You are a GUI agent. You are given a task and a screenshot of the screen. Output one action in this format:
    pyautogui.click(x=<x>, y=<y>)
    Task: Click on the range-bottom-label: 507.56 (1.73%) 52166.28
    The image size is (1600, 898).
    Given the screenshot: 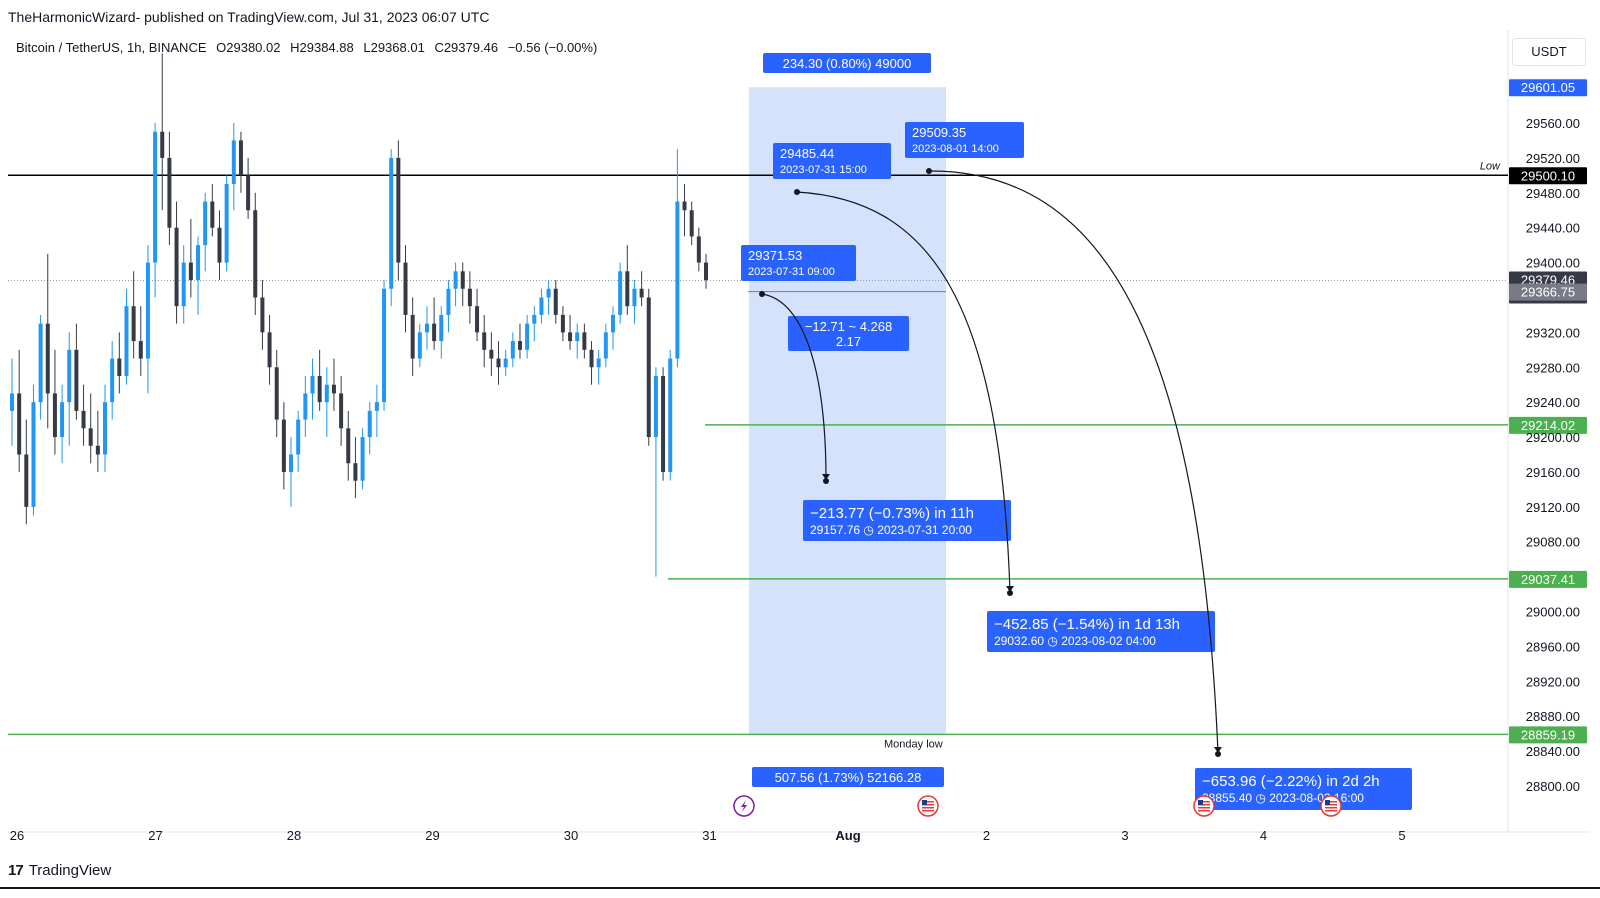 What is the action you would take?
    pyautogui.click(x=848, y=777)
    